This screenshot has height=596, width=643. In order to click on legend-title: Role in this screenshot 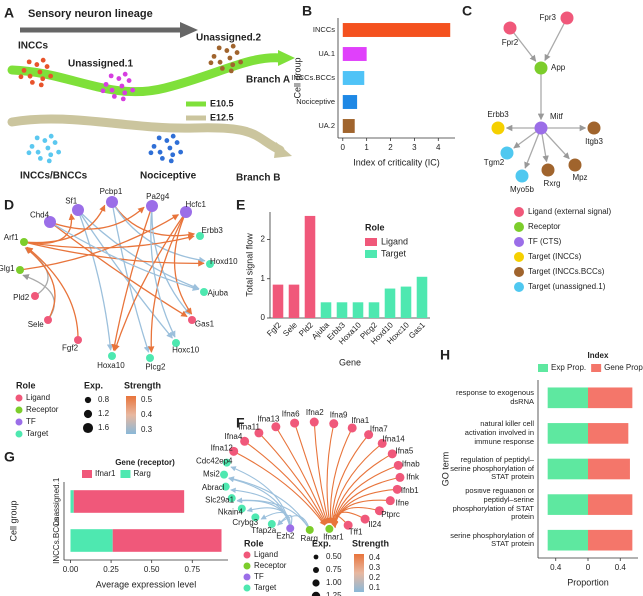, I will do `click(254, 543)`.